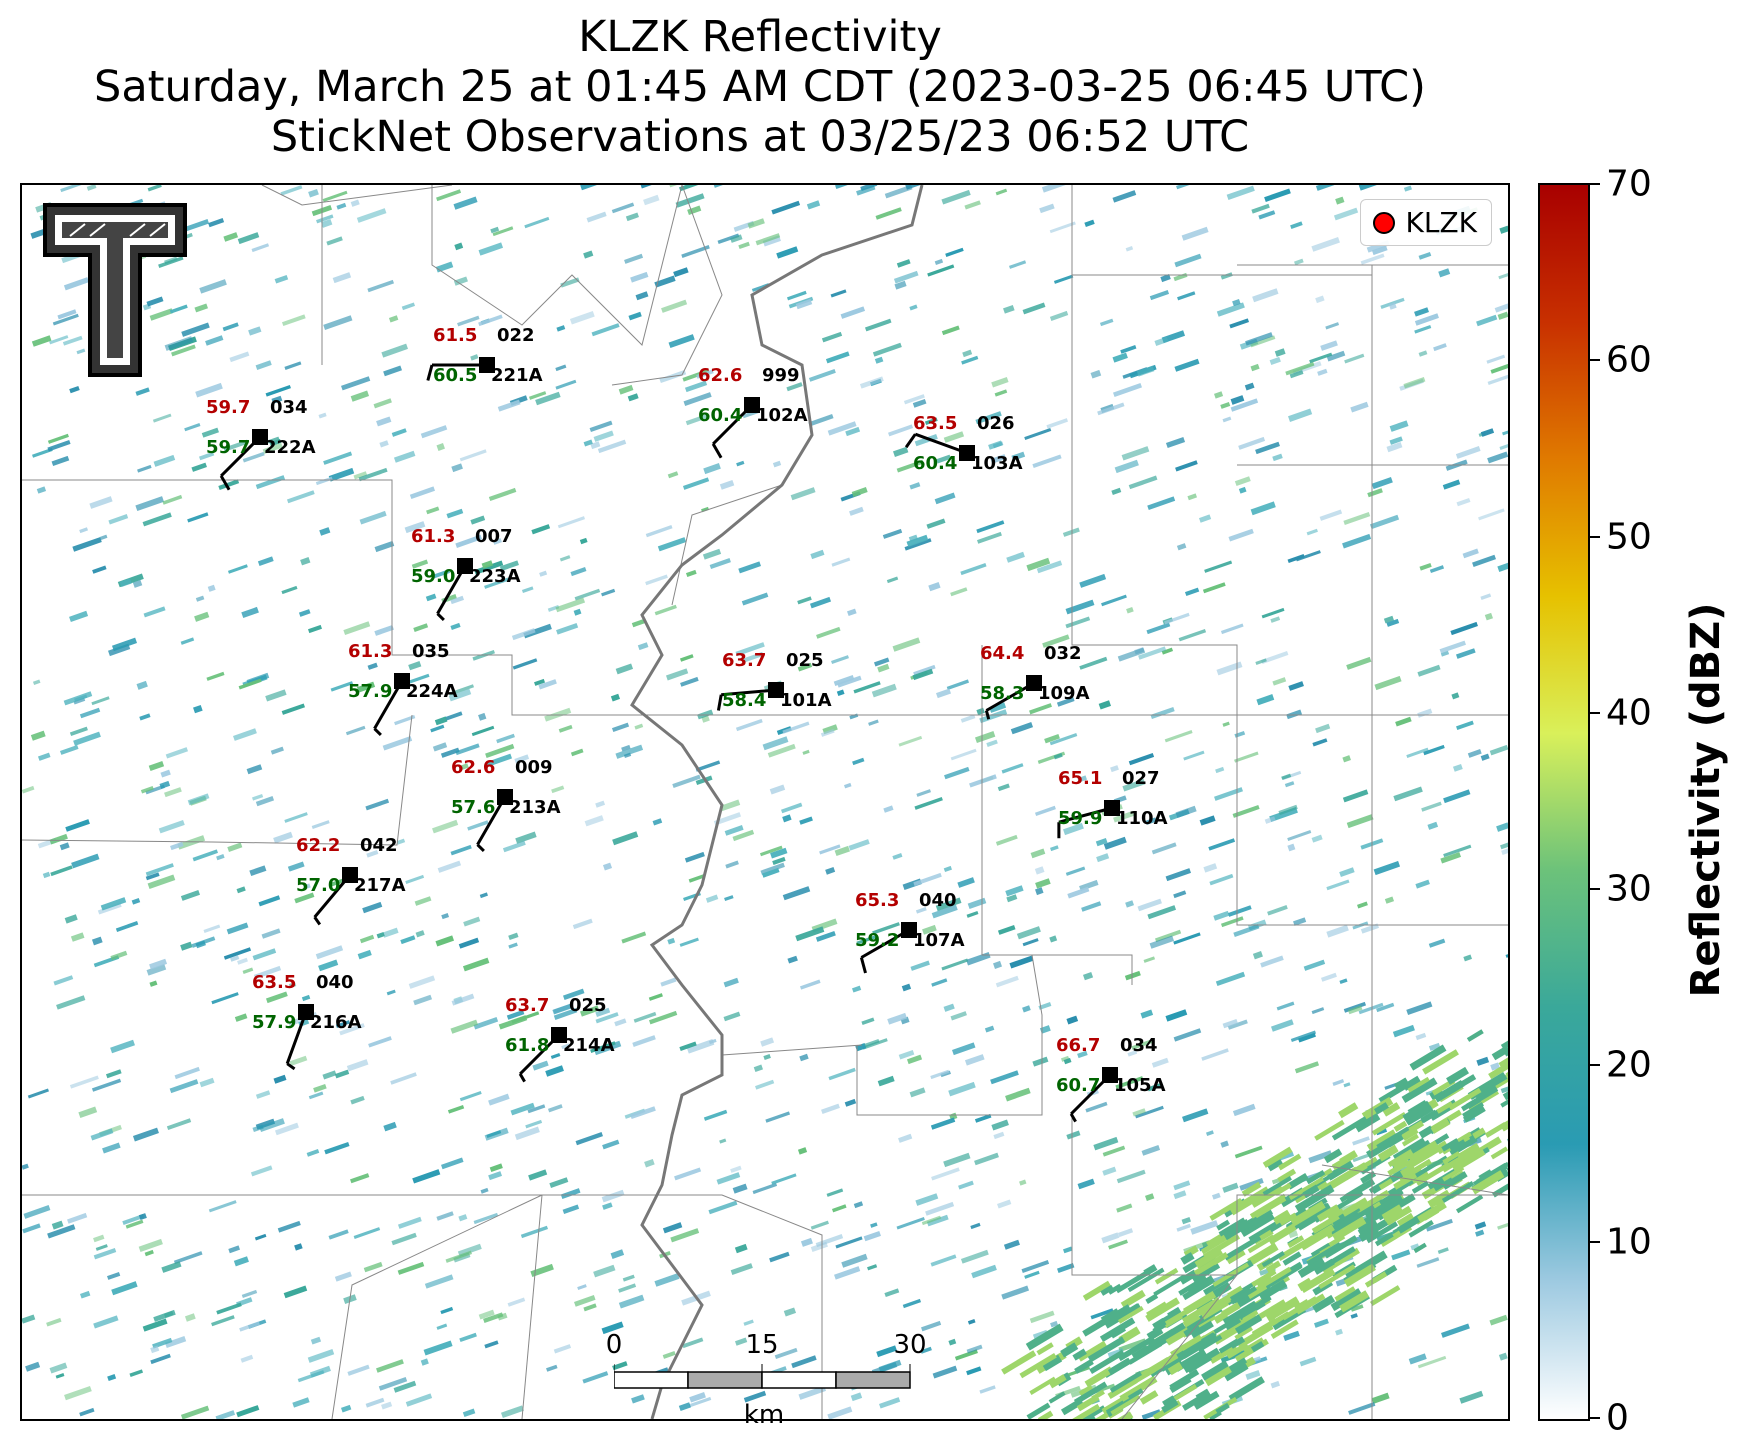 The width and height of the screenshot is (1738, 1456). What do you see at coordinates (1617, 1418) in the screenshot?
I see `colorbar-tick-label: 0` at bounding box center [1617, 1418].